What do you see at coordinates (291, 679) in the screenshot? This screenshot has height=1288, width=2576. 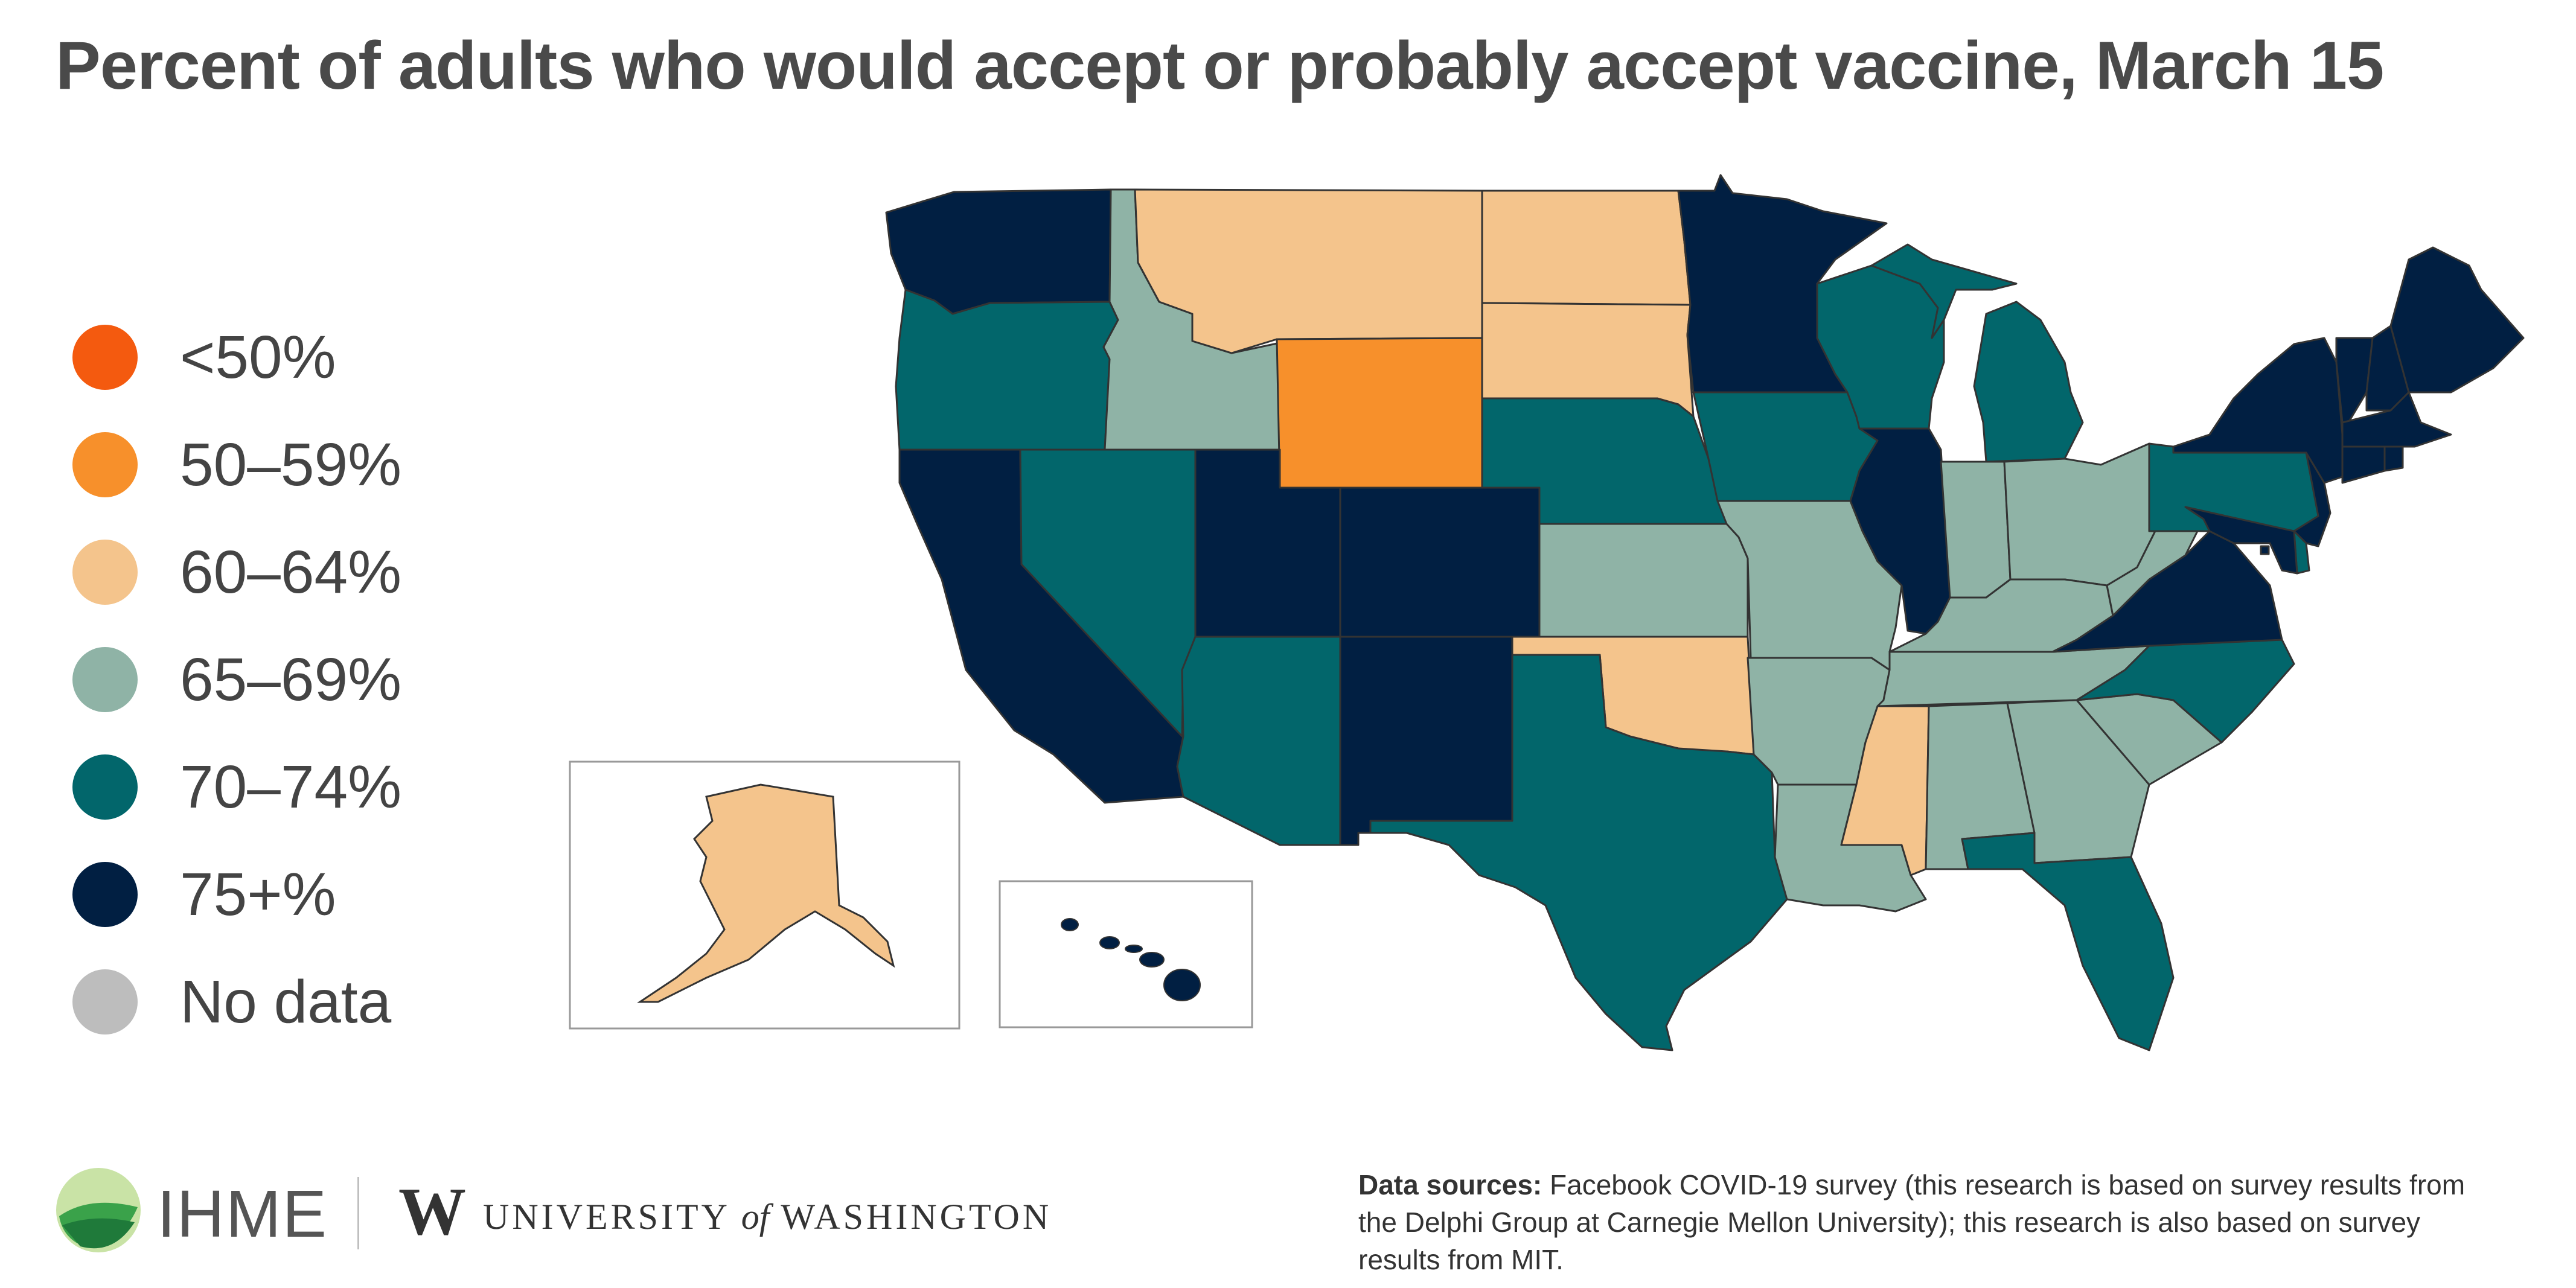 I see `legend-label: 65–69%` at bounding box center [291, 679].